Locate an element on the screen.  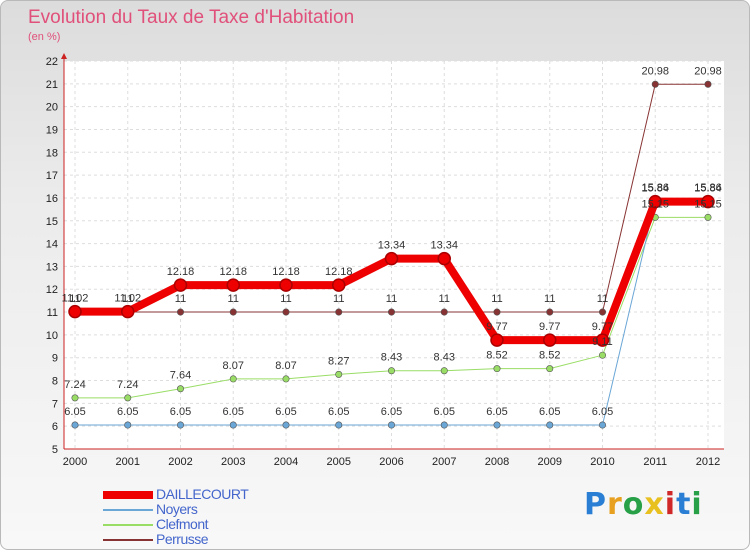
y-tick-label: 9 is located at coordinates (55, 359).